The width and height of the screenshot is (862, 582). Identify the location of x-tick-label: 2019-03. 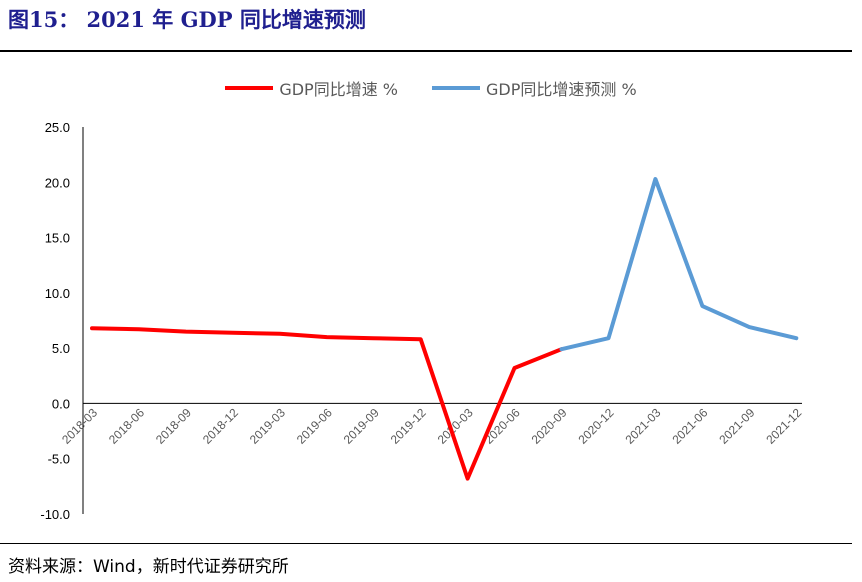
(267, 425).